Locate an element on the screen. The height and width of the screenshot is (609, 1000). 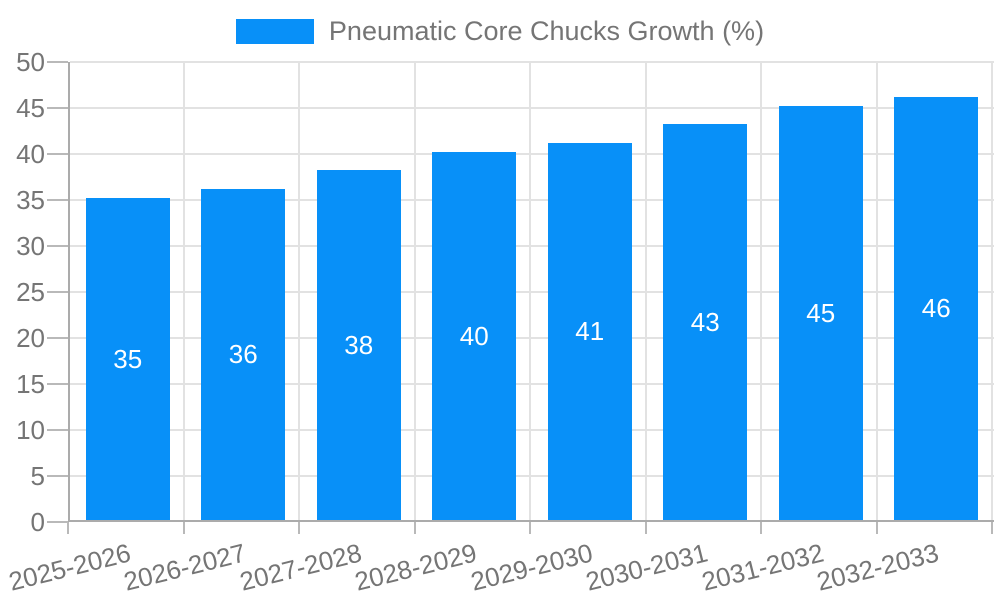
bar-value-label: 40 is located at coordinates (474, 335).